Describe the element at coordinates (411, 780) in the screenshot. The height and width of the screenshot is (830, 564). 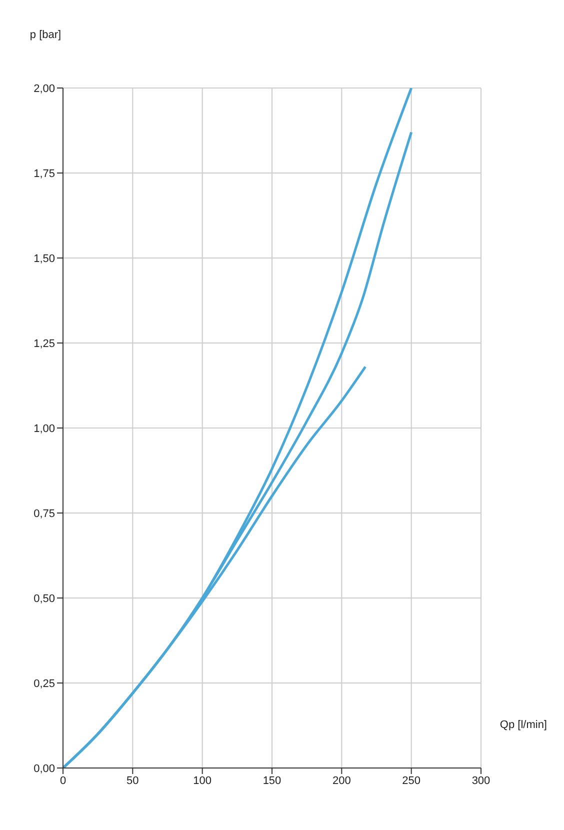
I see `x-tick-label: 250` at that location.